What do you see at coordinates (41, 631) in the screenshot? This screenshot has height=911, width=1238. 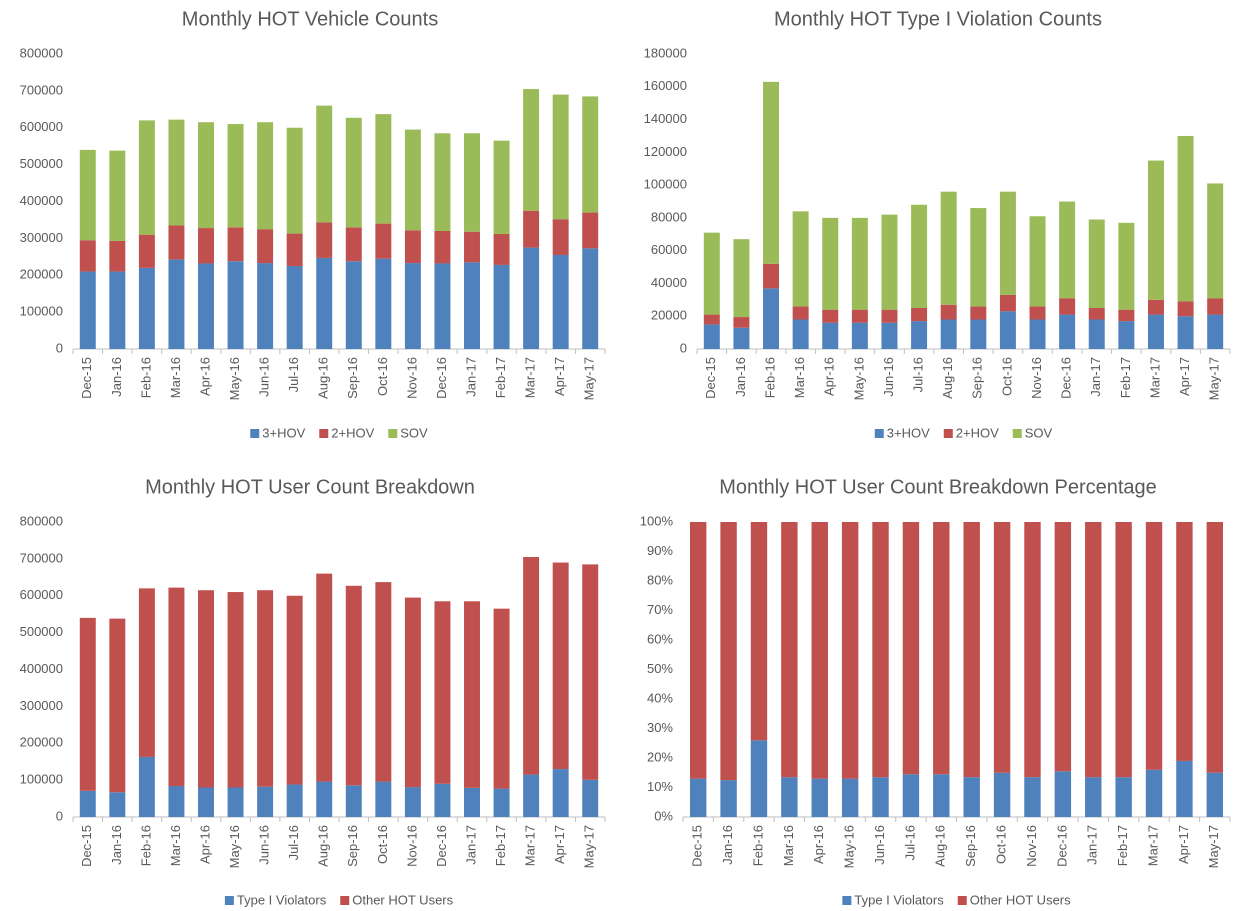 I see `y-tick-label: 500000` at bounding box center [41, 631].